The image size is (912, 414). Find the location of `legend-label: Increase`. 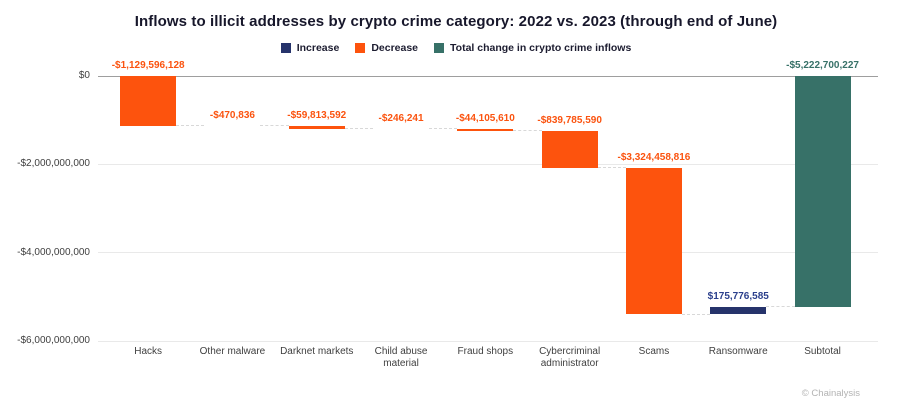

legend-label: Increase is located at coordinates (318, 48).